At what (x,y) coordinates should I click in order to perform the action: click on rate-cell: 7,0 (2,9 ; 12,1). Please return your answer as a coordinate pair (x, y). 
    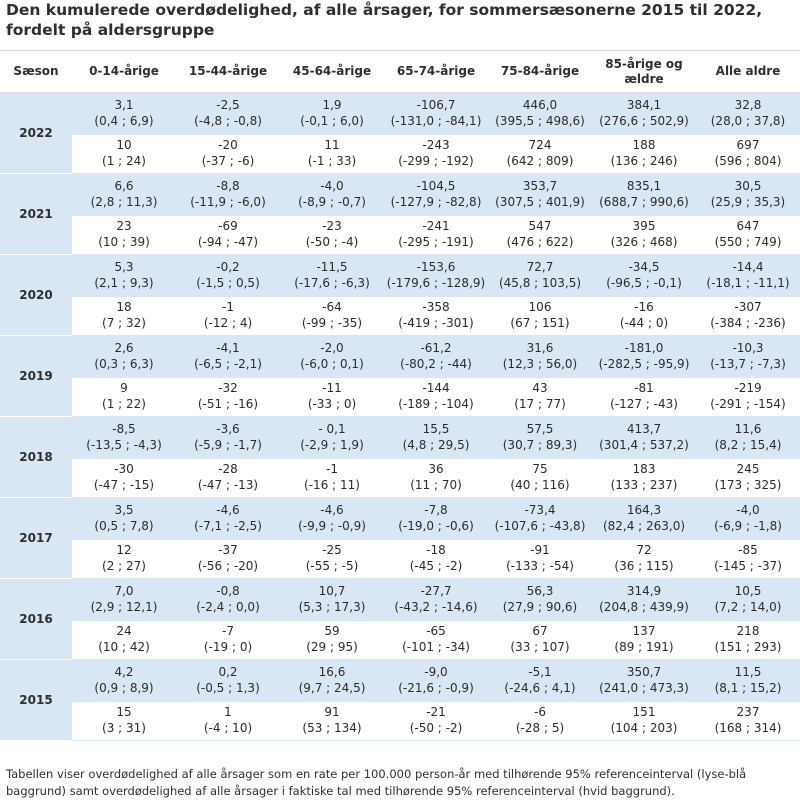
    Looking at the image, I should click on (124, 599).